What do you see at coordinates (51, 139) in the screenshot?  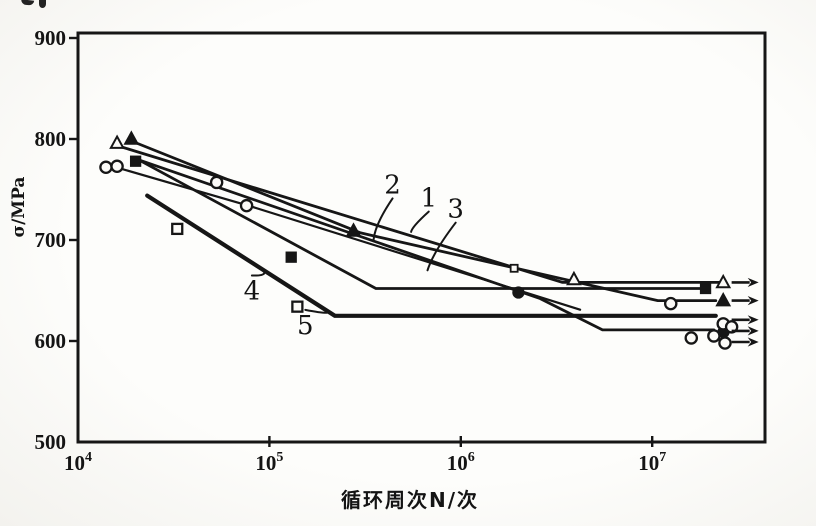 I see `y-tick-label: 800` at bounding box center [51, 139].